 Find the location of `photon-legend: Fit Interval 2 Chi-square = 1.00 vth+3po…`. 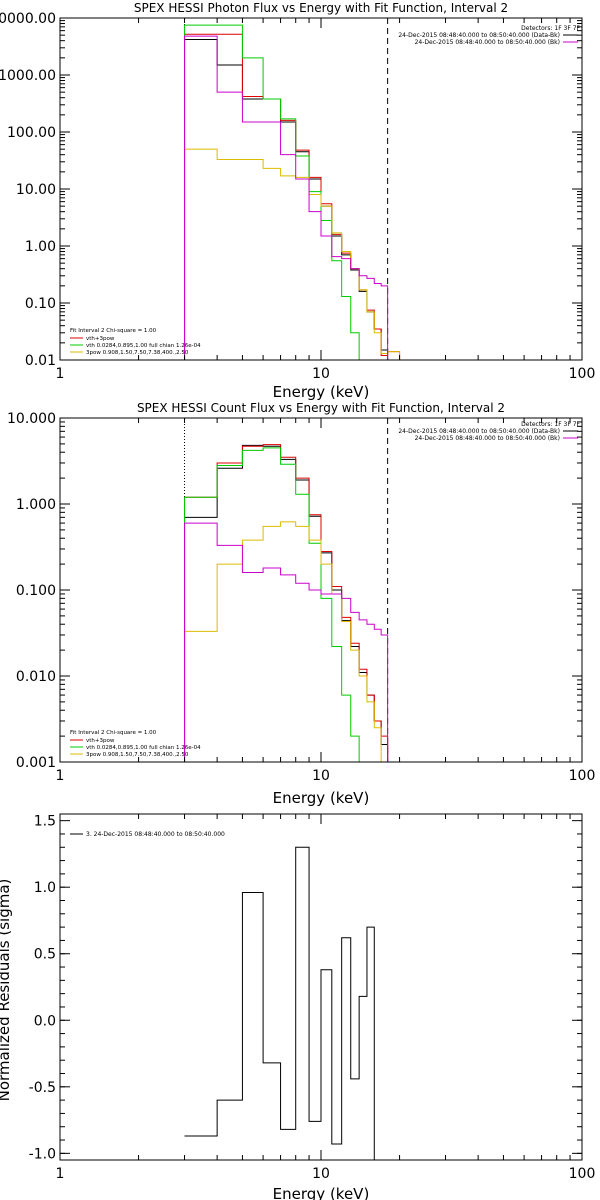

photon-legend: Fit Interval 2 Chi-square = 1.00 vth+3po… is located at coordinates (135, 342).